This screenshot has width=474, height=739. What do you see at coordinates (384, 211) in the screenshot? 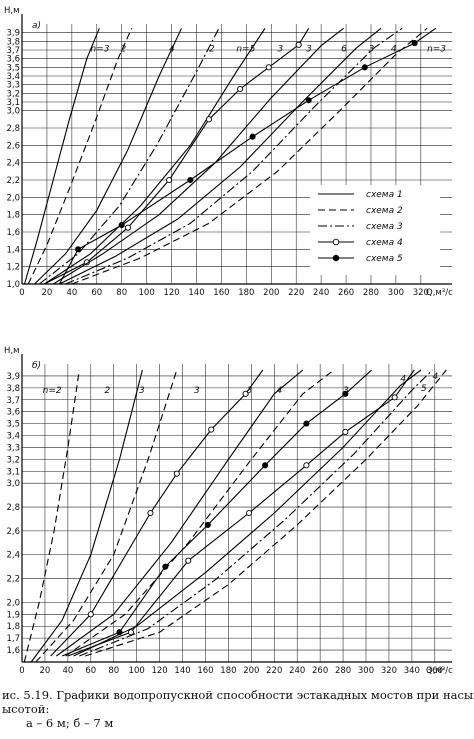
I see `legend-label: схема 2` at bounding box center [384, 211].